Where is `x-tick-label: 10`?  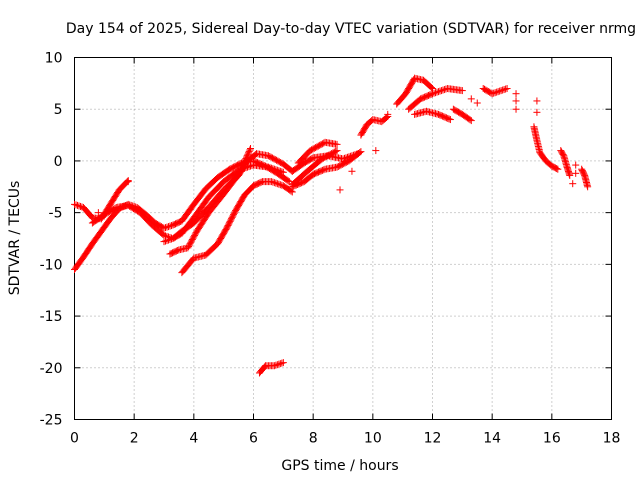 x-tick-label: 10 is located at coordinates (373, 439).